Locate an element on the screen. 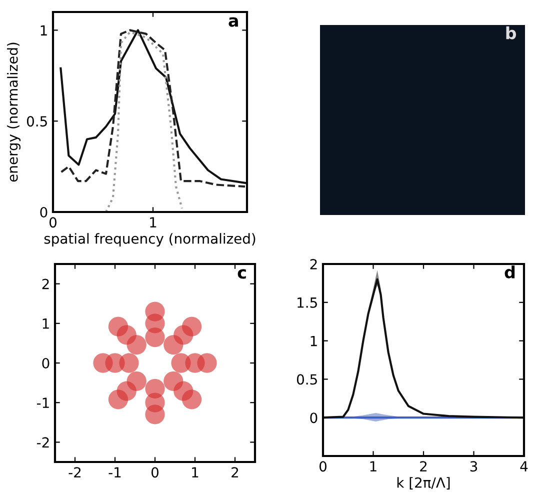  chart-title: a is located at coordinates (233, 22).